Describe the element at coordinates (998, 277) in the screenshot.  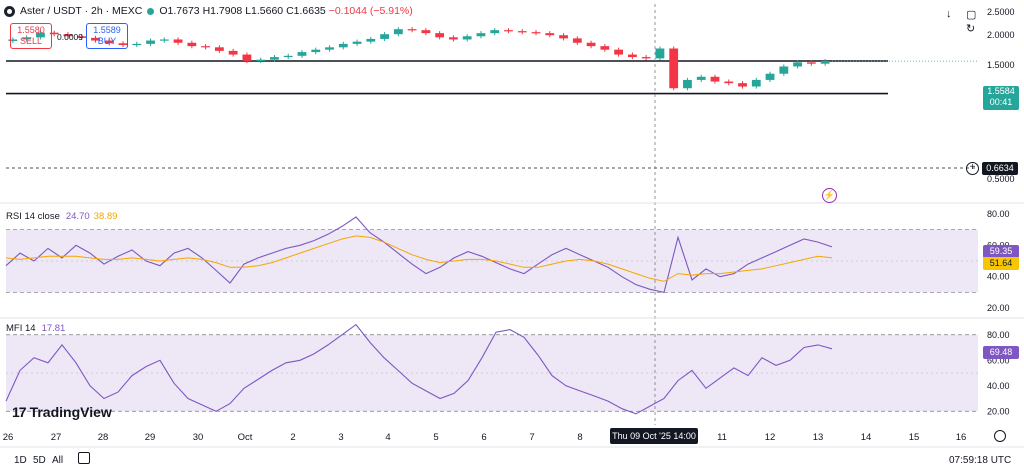
I see `rsi-axis-label: 40.00` at that location.